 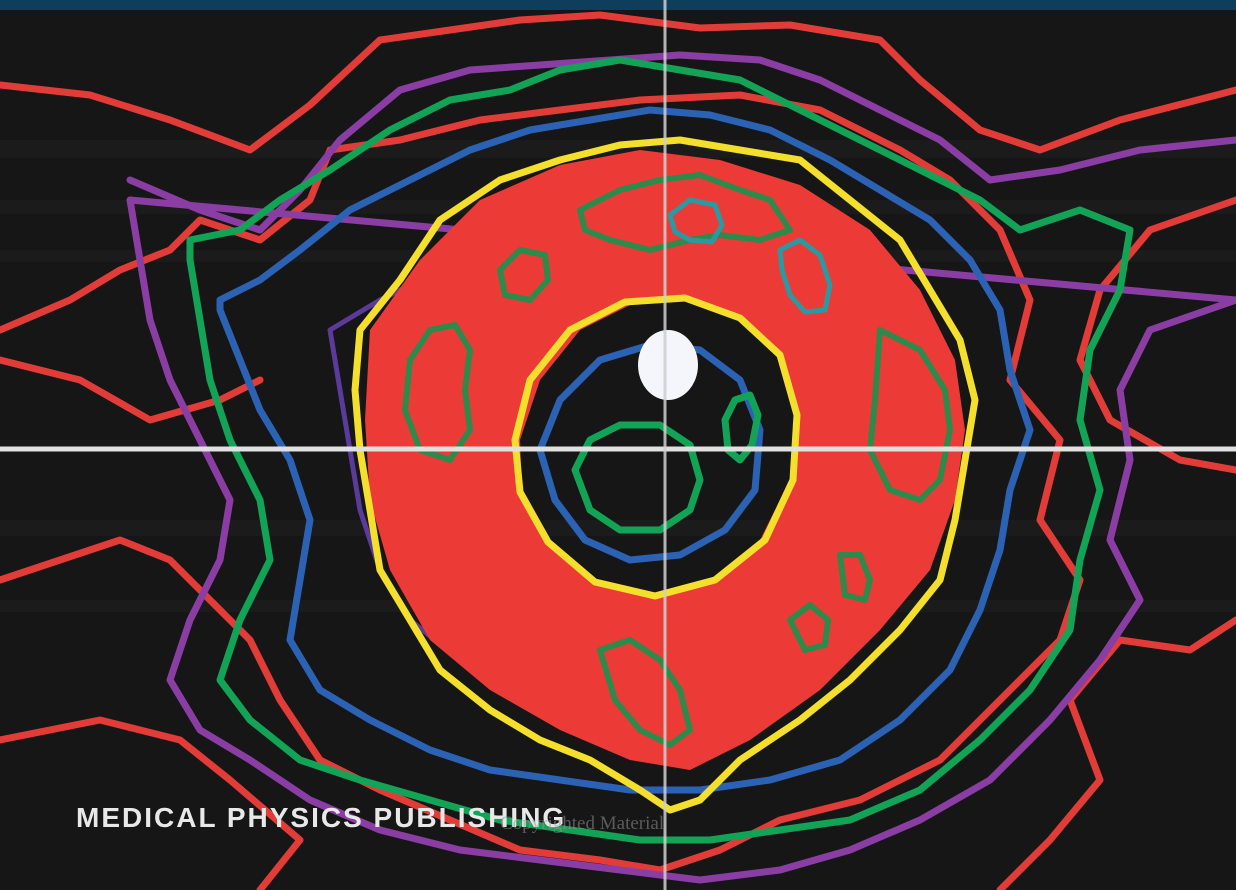 What do you see at coordinates (321, 817) in the screenshot?
I see `publisher-label: MEDICAL PHYSICS PUBLISHING` at bounding box center [321, 817].